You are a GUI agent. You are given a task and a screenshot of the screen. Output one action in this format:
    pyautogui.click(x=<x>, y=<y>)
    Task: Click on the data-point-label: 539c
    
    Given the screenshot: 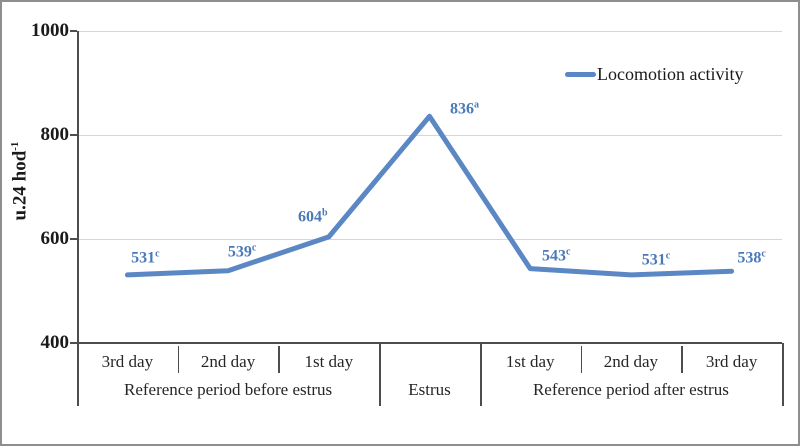 What is the action you would take?
    pyautogui.click(x=242, y=251)
    